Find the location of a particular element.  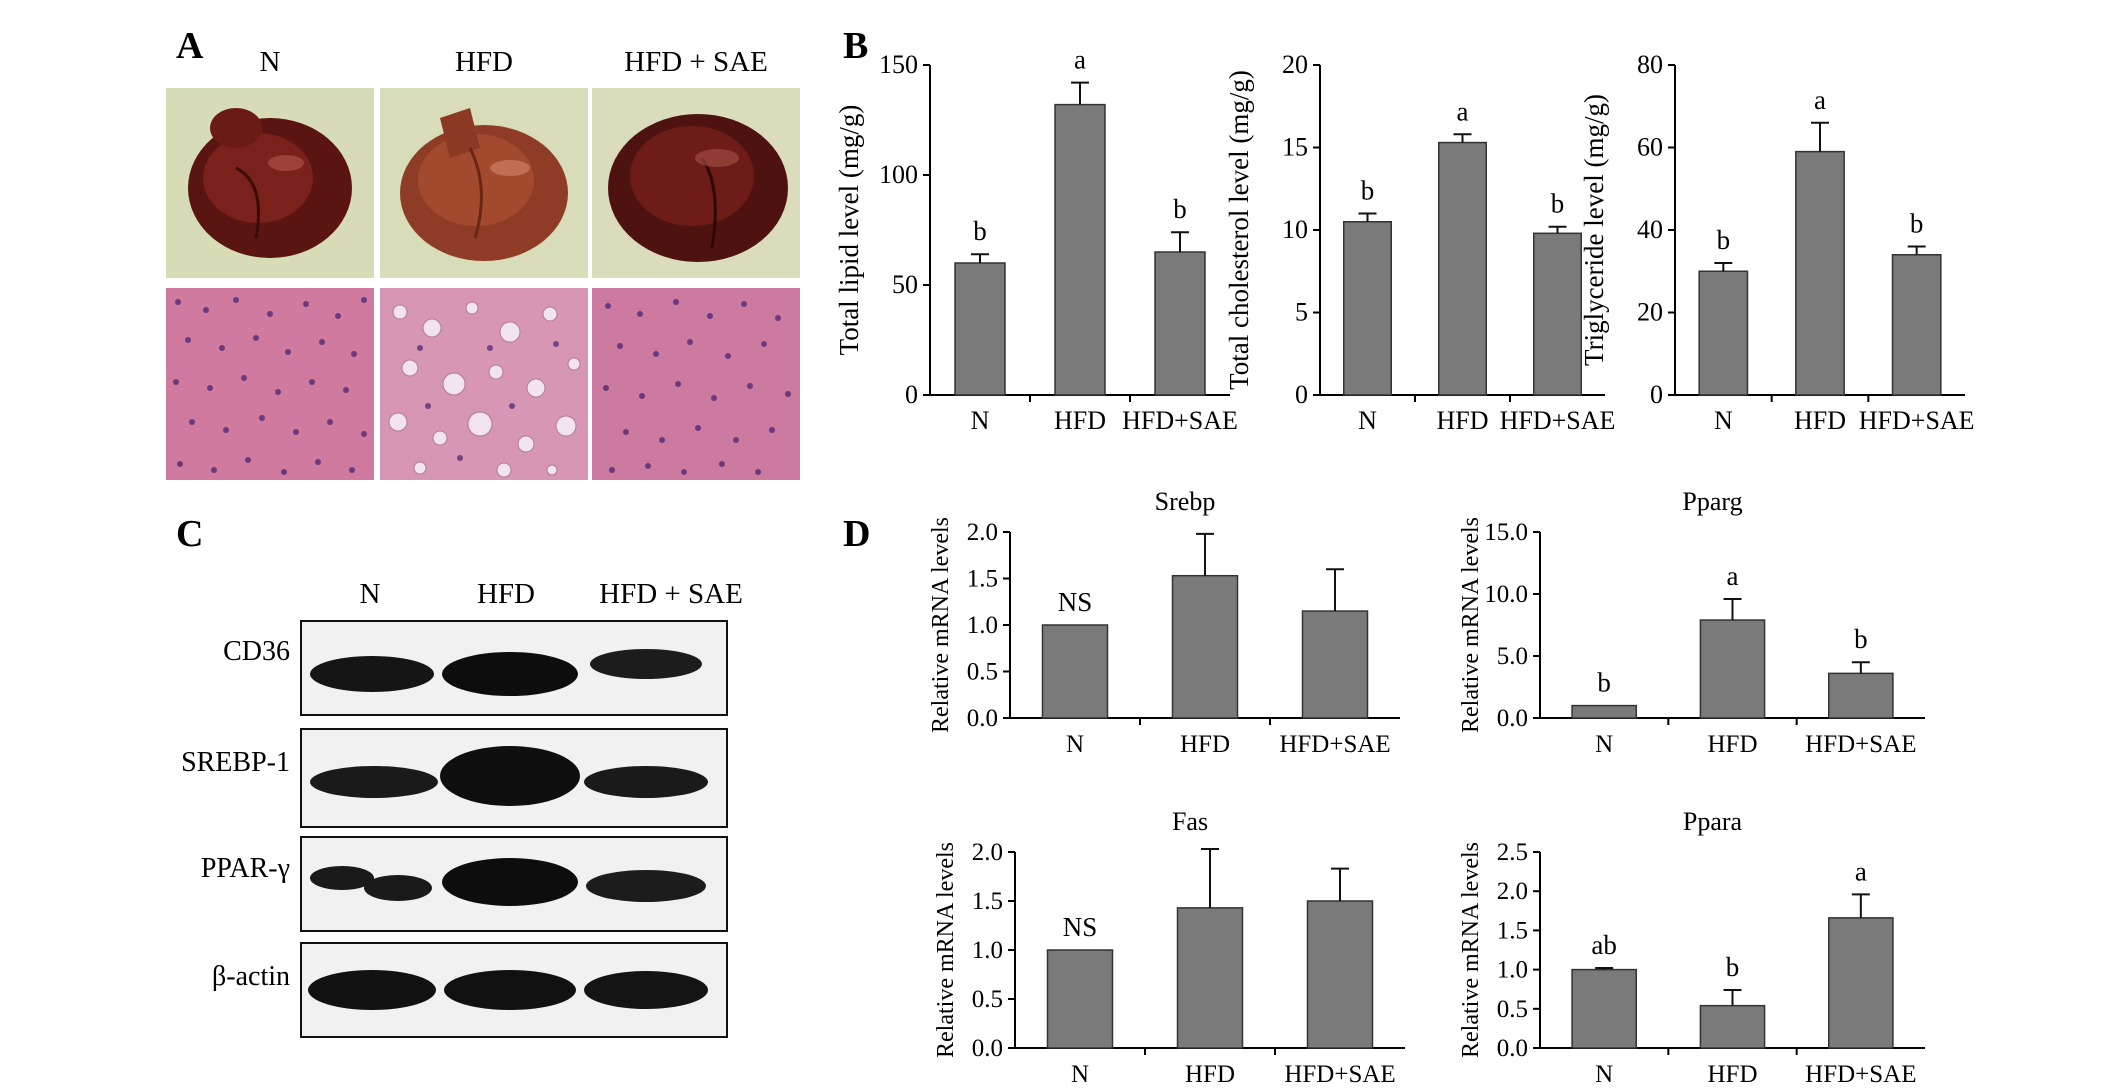

chart-title: Pparg is located at coordinates (1712, 501).